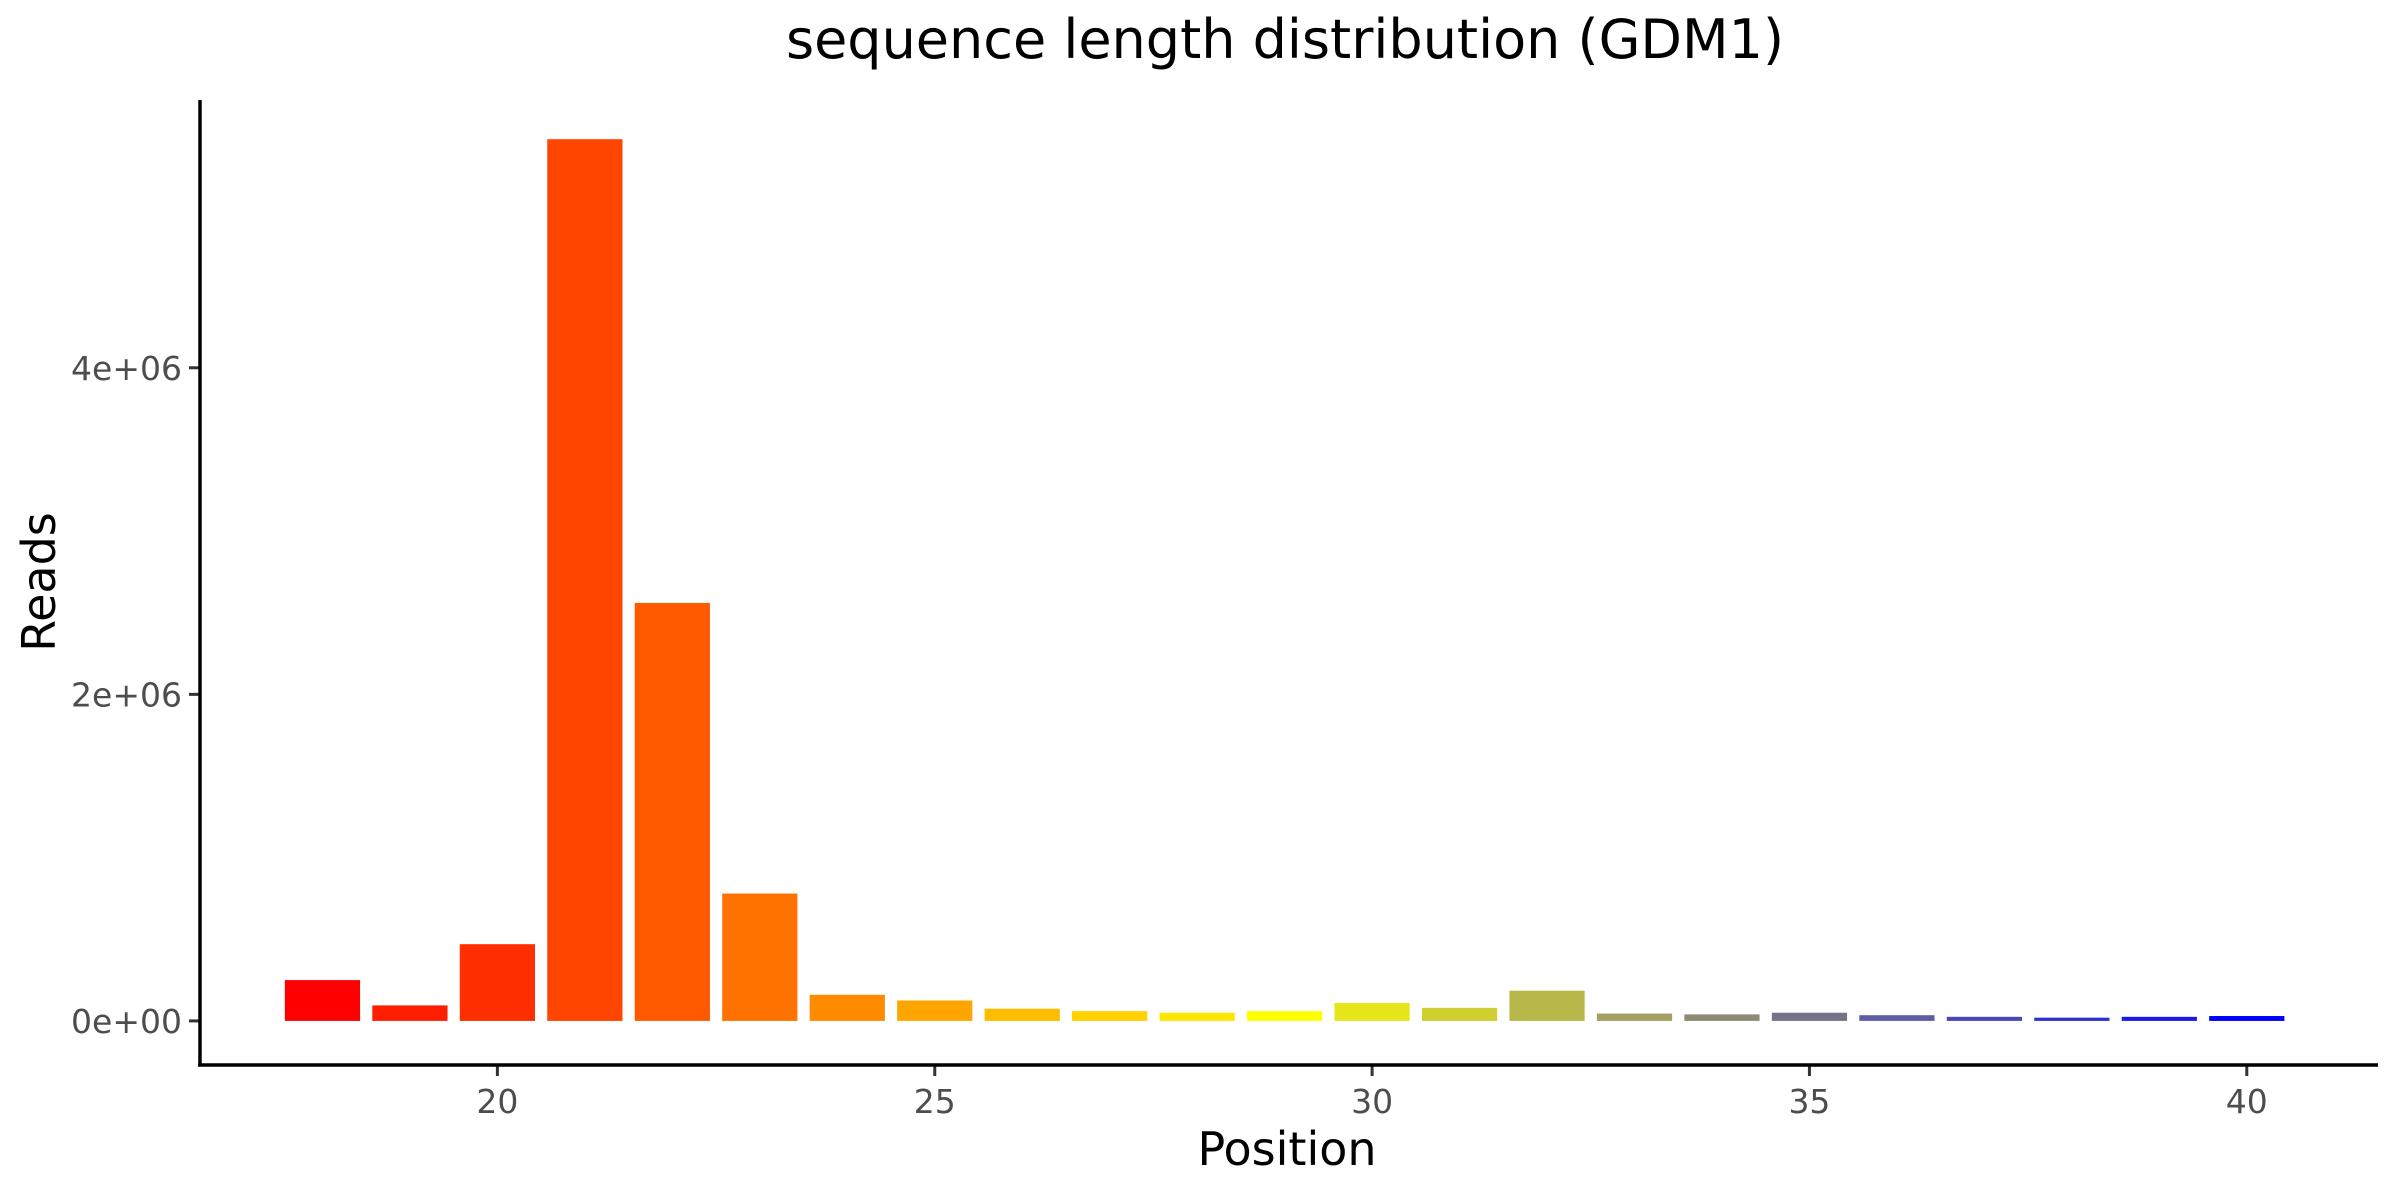 The width and height of the screenshot is (2400, 1200). Describe the element at coordinates (2247, 1101) in the screenshot. I see `x-tick-label: 40` at that location.